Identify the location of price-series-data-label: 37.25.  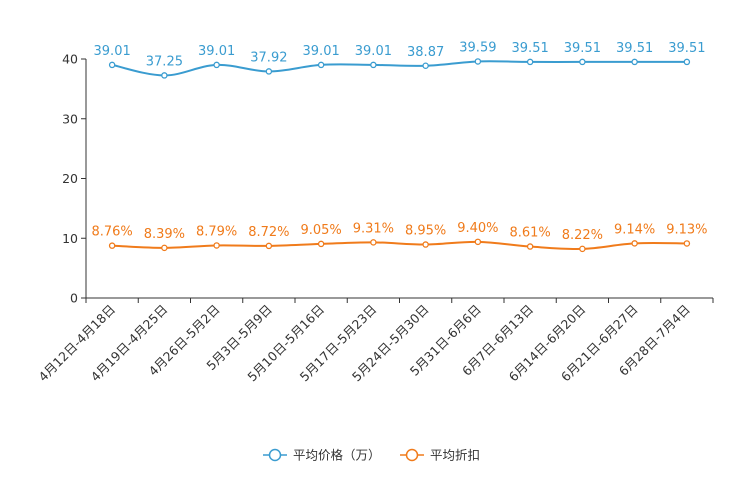
(164, 61).